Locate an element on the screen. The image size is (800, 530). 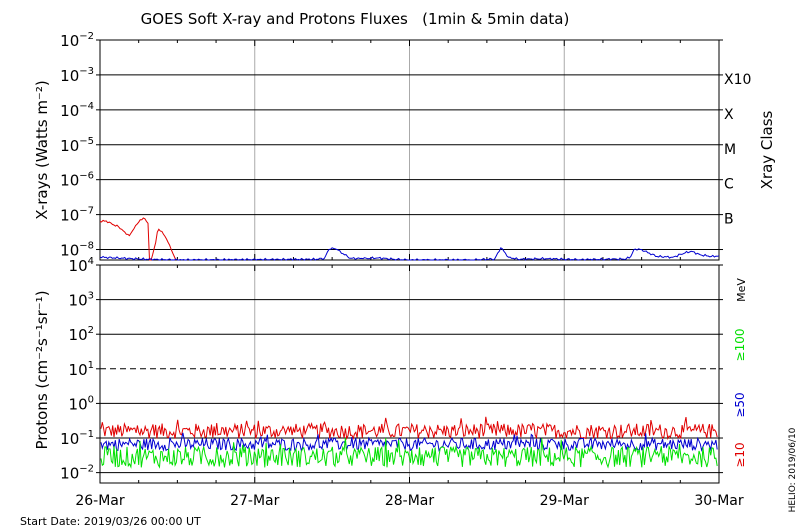
proton-series-ge10 is located at coordinates (409, 428).